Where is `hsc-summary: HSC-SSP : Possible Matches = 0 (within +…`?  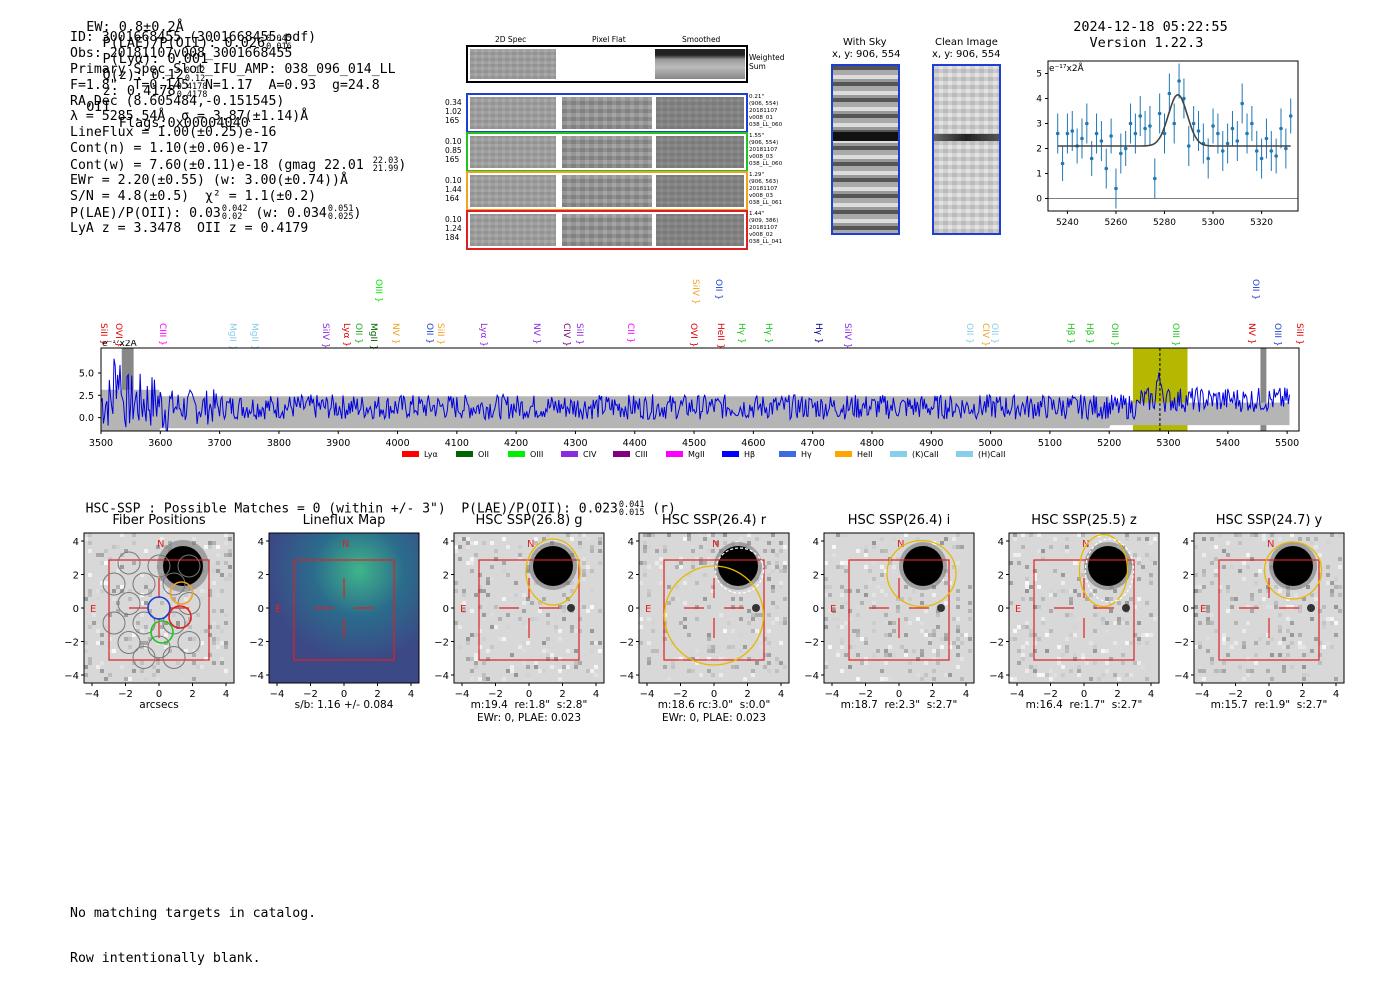
hsc-summary: HSC-SSP : Possible Matches = 0 (within +… is located at coordinates (373, 502).